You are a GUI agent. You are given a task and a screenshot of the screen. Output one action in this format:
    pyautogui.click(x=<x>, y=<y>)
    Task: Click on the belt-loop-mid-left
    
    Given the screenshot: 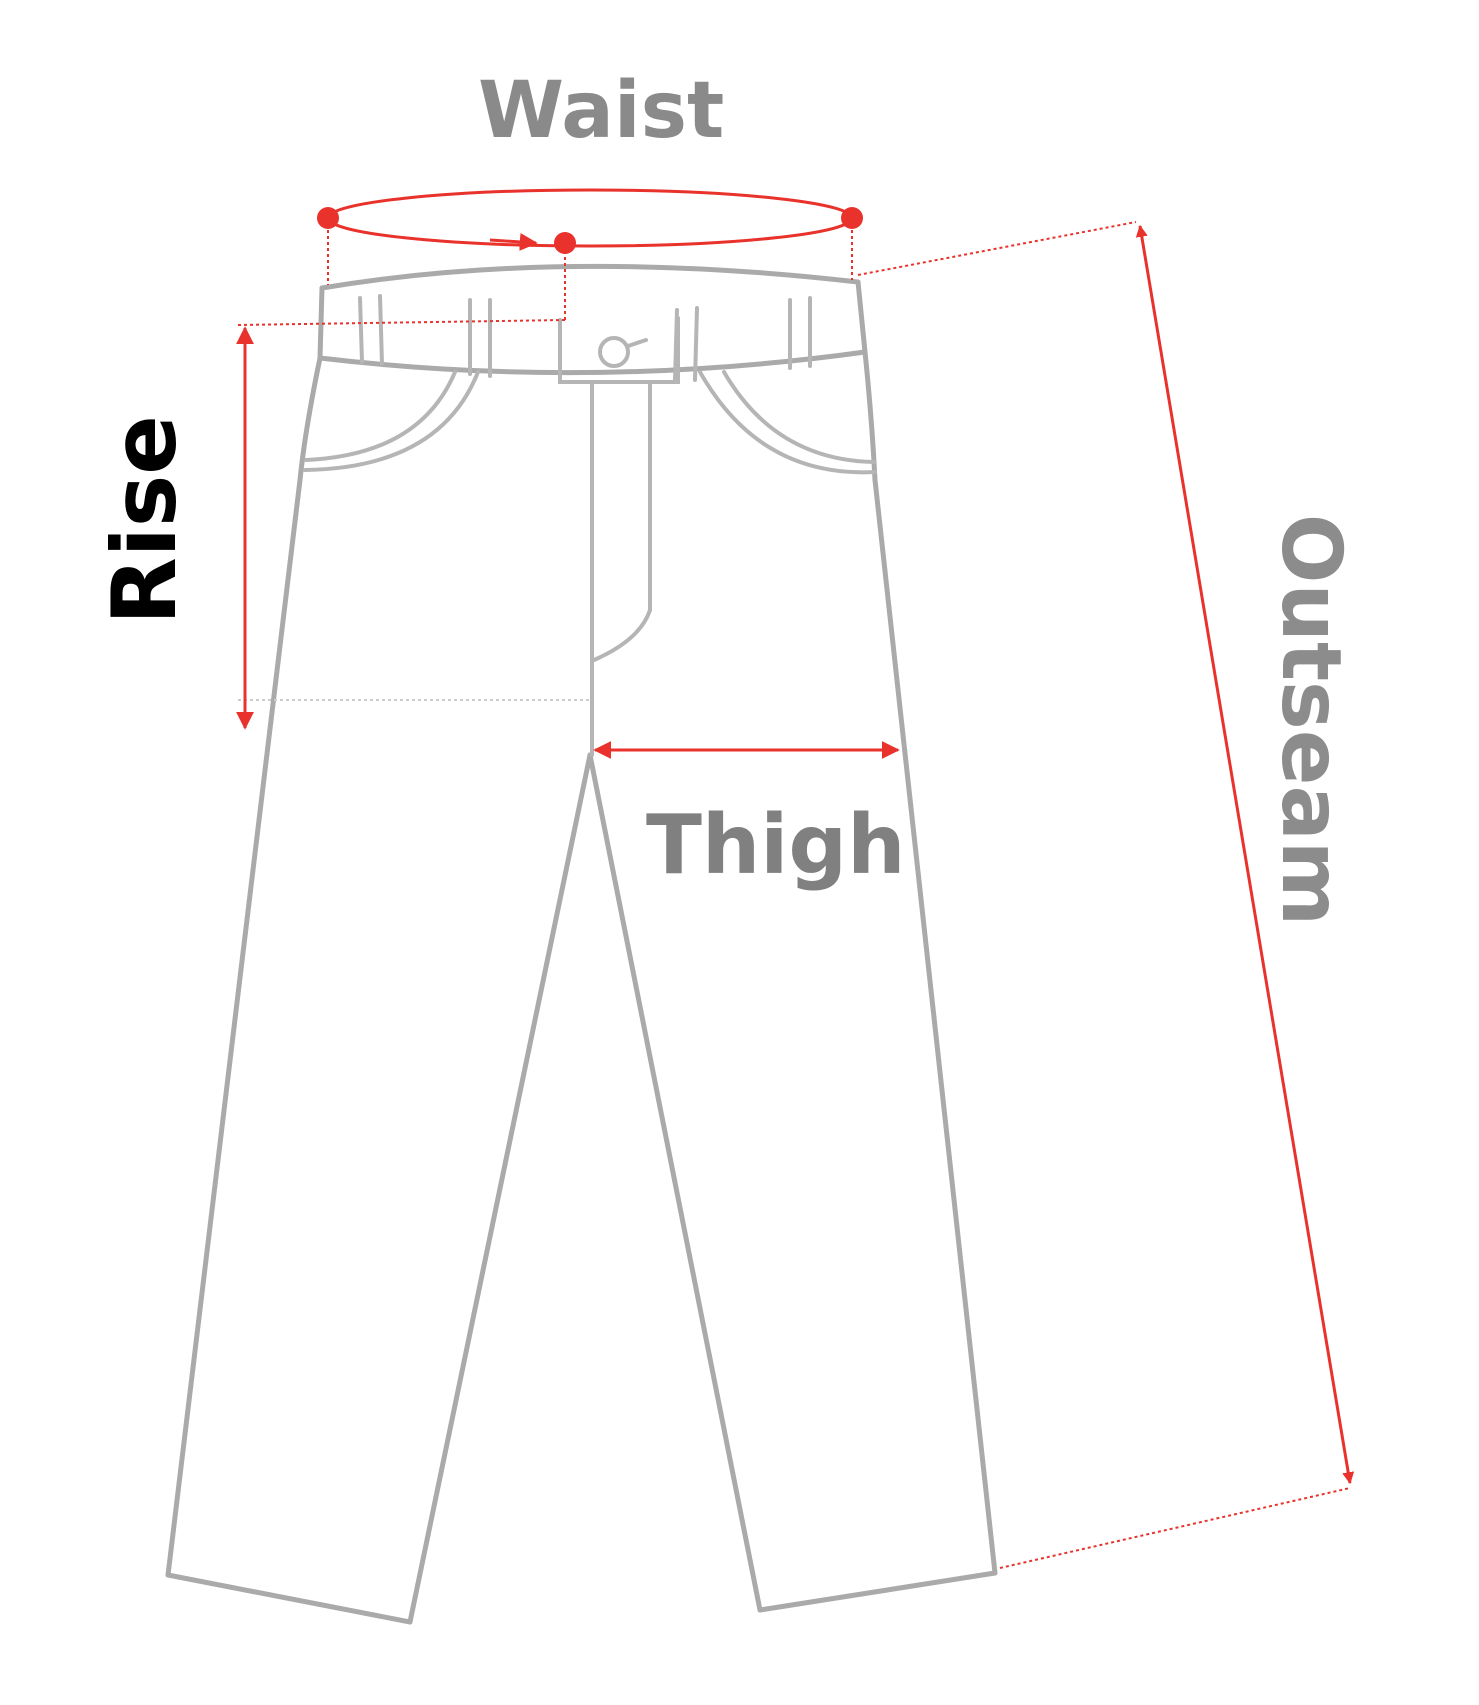 What is the action you would take?
    pyautogui.click(x=480, y=338)
    